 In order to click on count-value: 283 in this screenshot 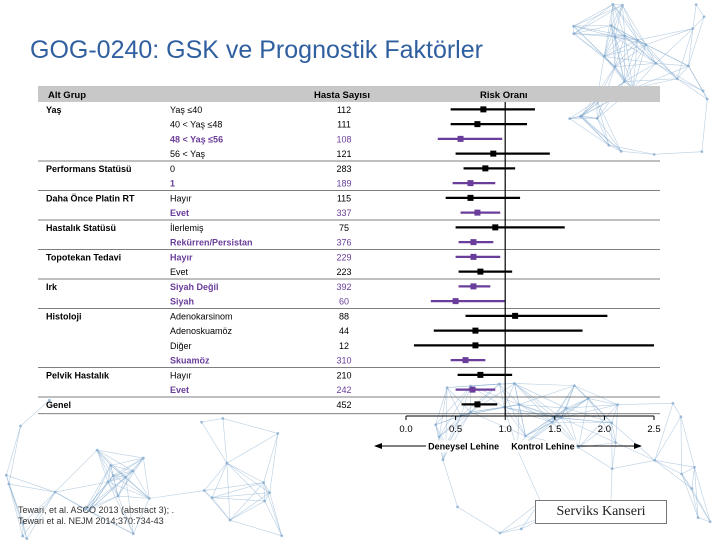, I will do `click(343, 169)`.